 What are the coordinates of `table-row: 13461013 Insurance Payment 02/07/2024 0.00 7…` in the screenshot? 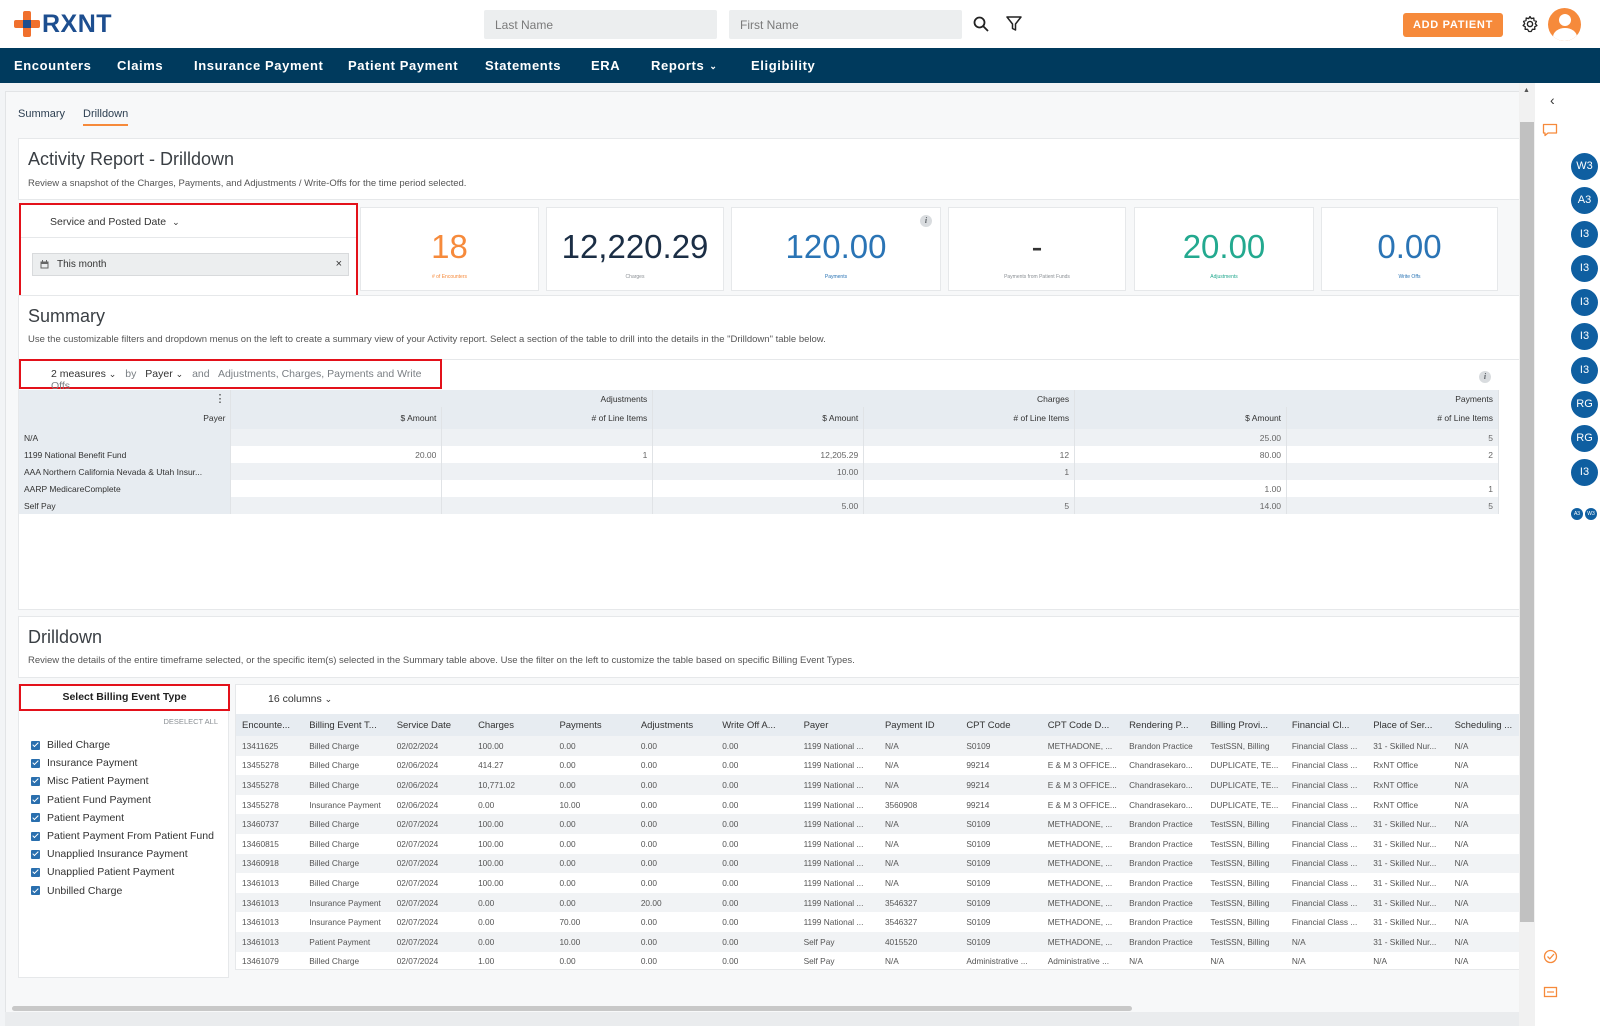 It's located at (882, 922).